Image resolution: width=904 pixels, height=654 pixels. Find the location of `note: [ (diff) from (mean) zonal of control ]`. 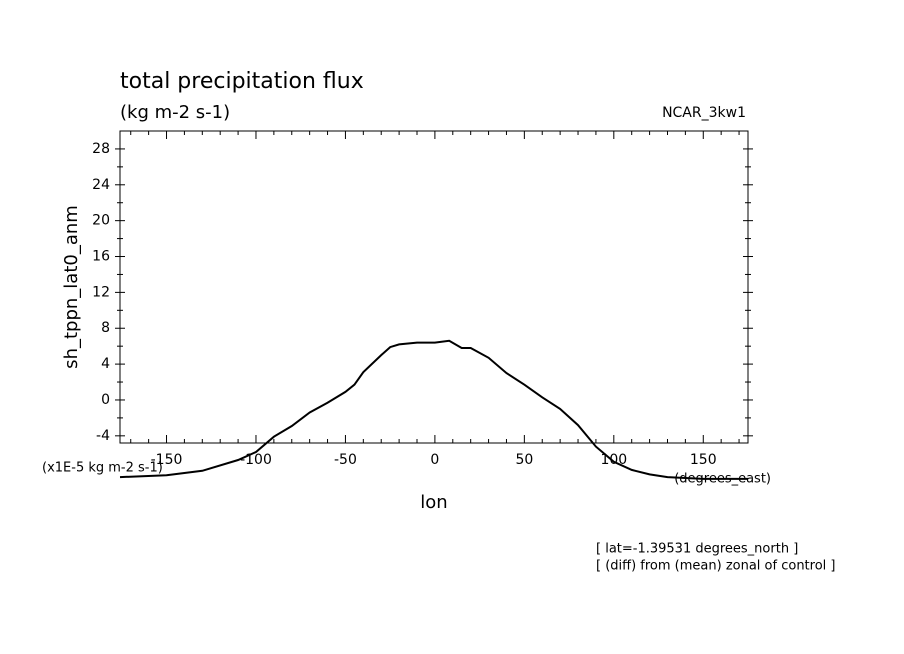

note: [ (diff) from (mean) zonal of control ] is located at coordinates (715, 566).